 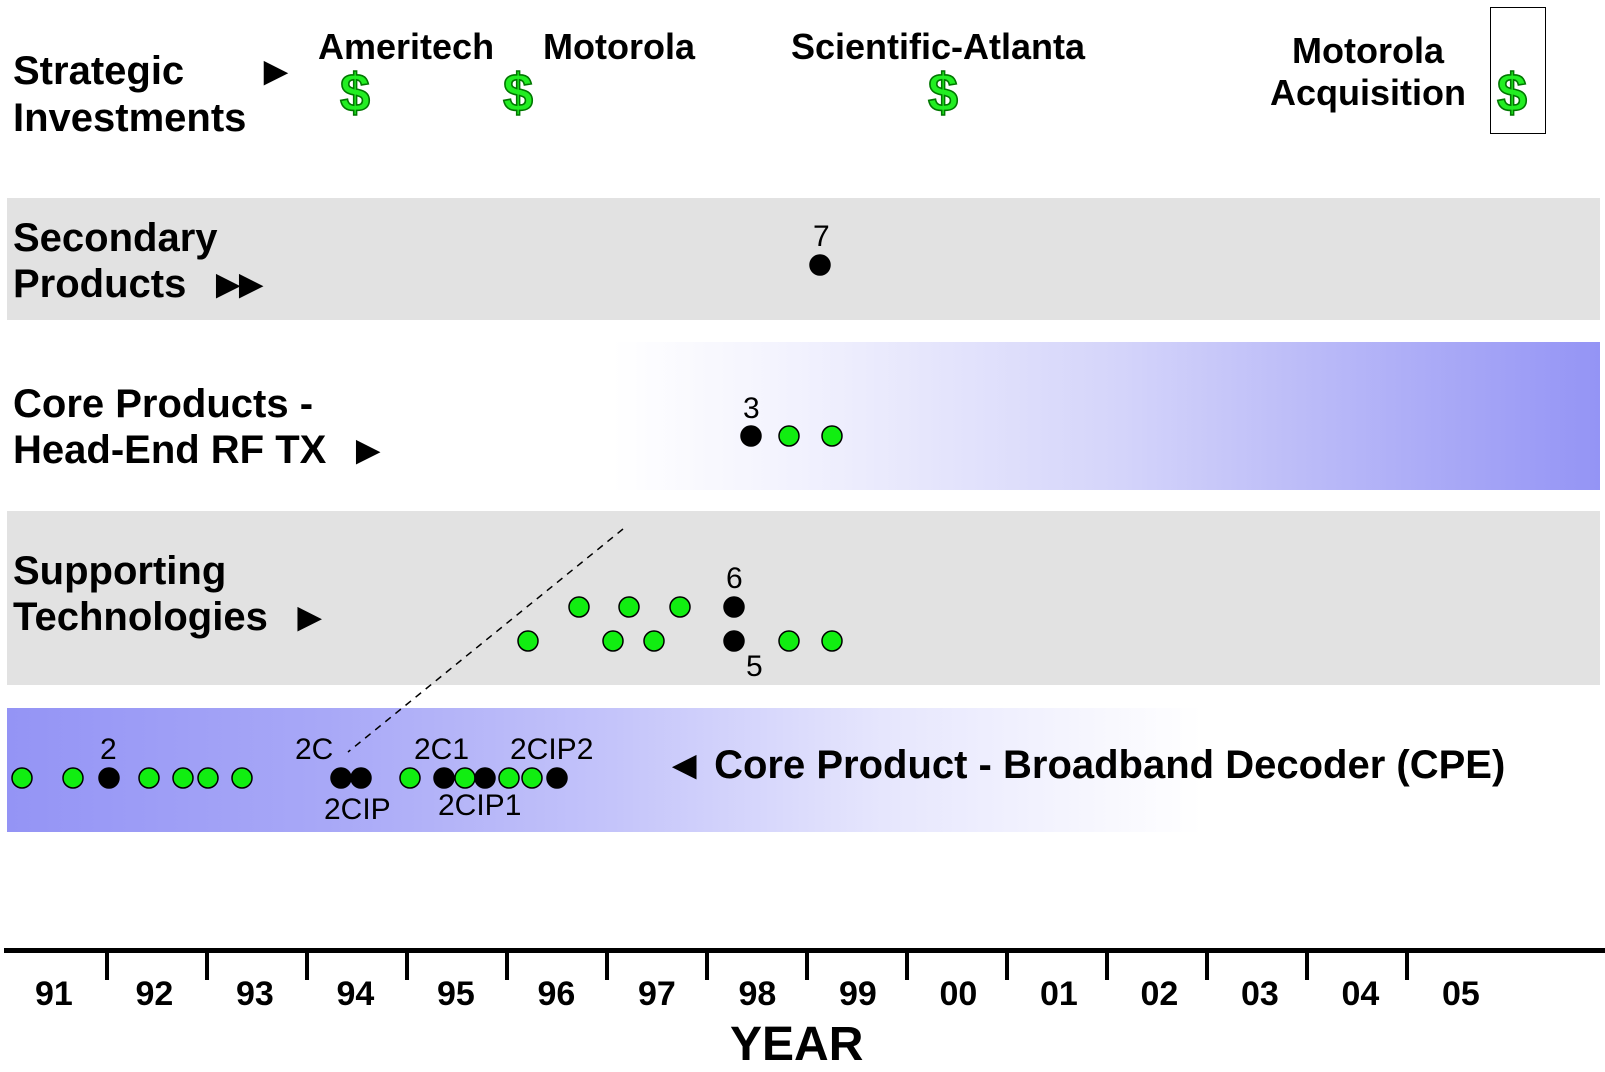 I want to click on acq-line2: Acquisition, so click(x=1368, y=92).